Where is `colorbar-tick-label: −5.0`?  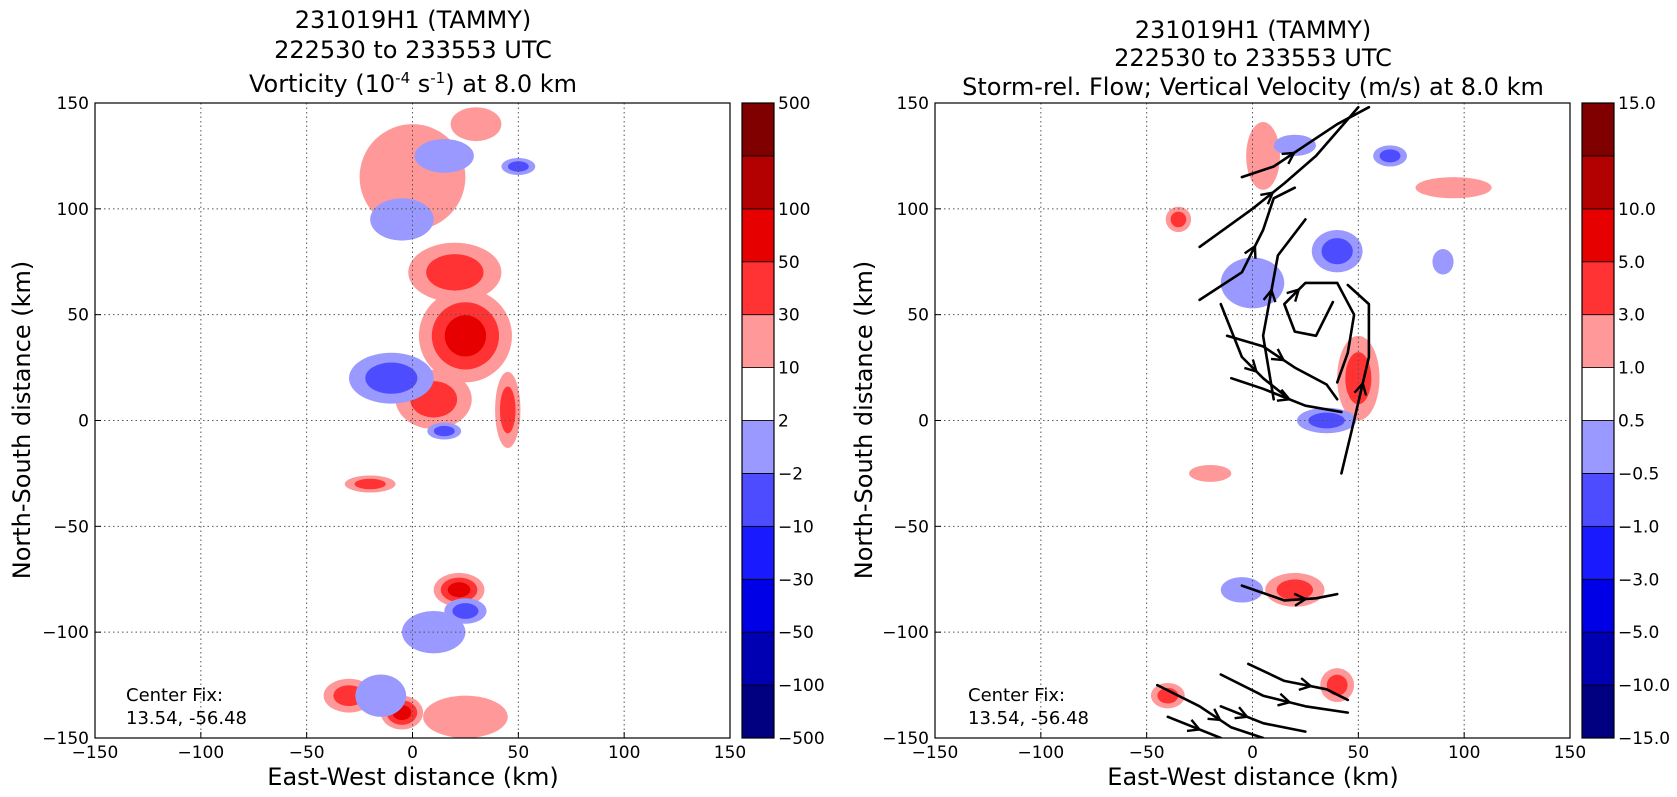
colorbar-tick-label: −5.0 is located at coordinates (1638, 633).